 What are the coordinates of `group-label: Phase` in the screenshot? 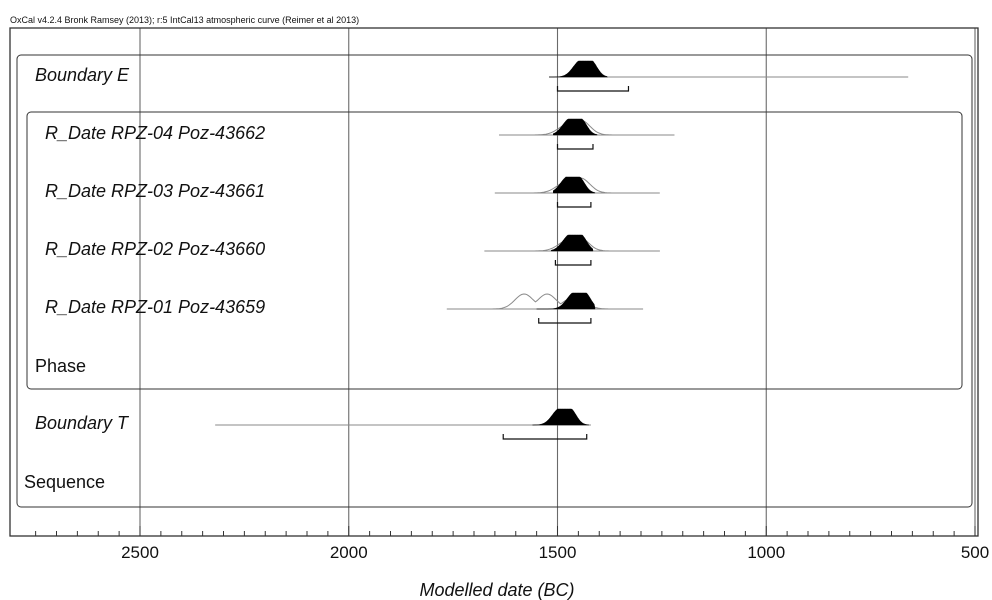 It's located at (60, 366).